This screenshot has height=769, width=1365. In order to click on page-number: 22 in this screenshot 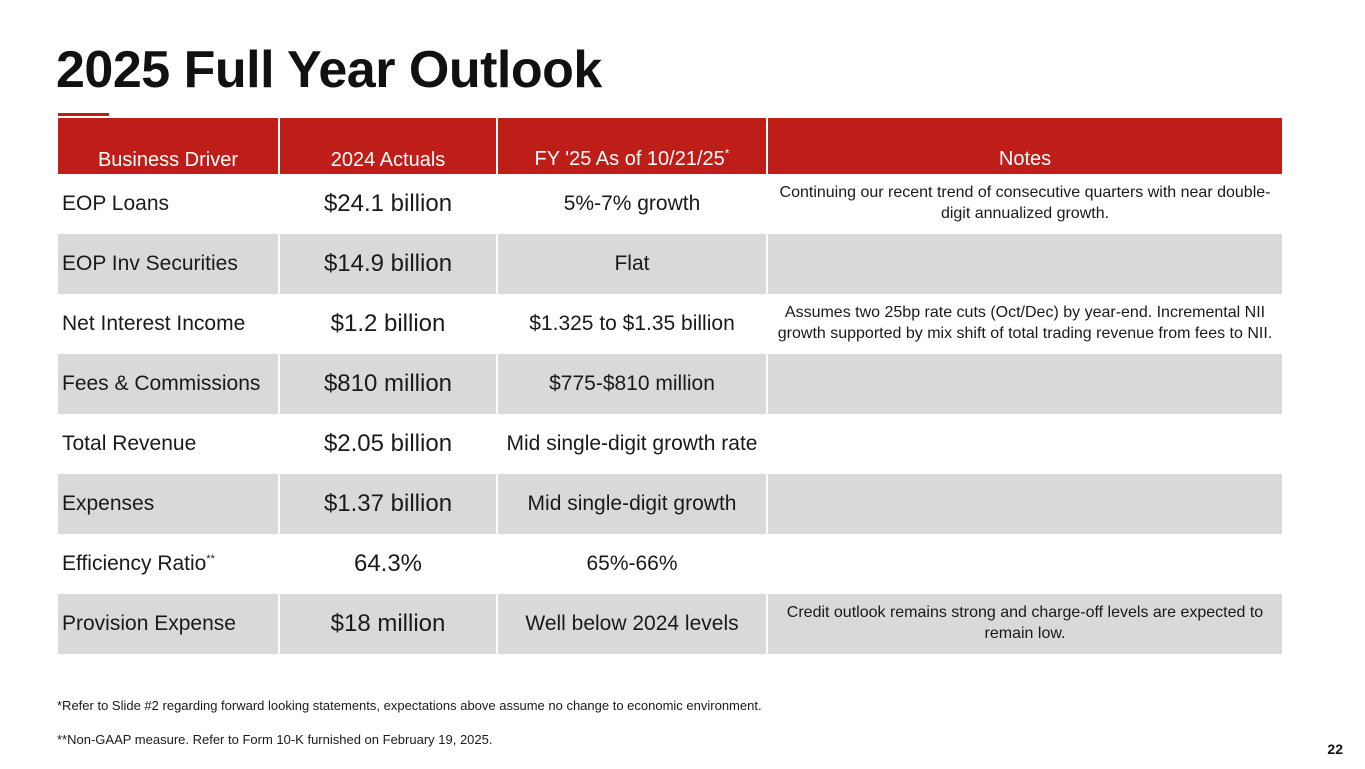, I will do `click(1335, 749)`.